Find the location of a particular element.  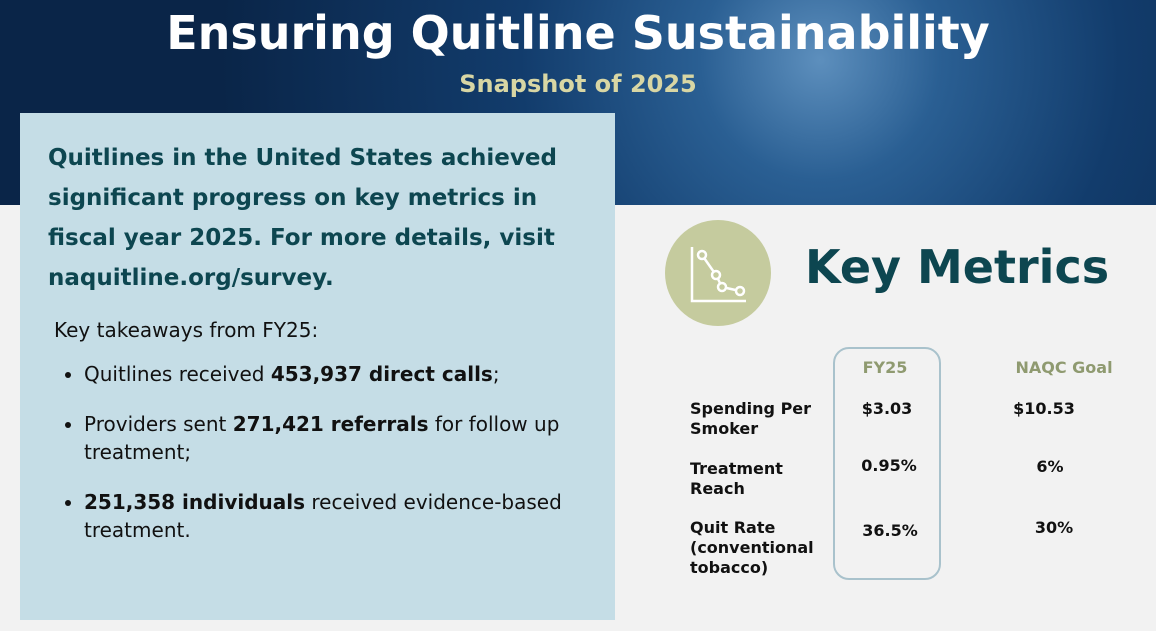

text: for follow up treatment; is located at coordinates (322, 438).